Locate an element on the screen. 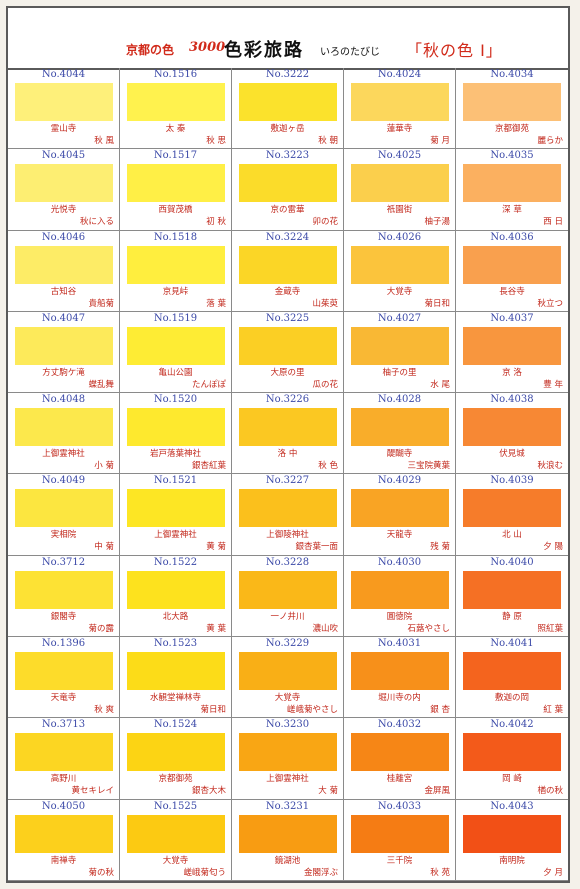 The image size is (580, 889). color-swatch-cell: No.4047 方丈駒ケ滝 蝶乱舞 is located at coordinates (64, 352).